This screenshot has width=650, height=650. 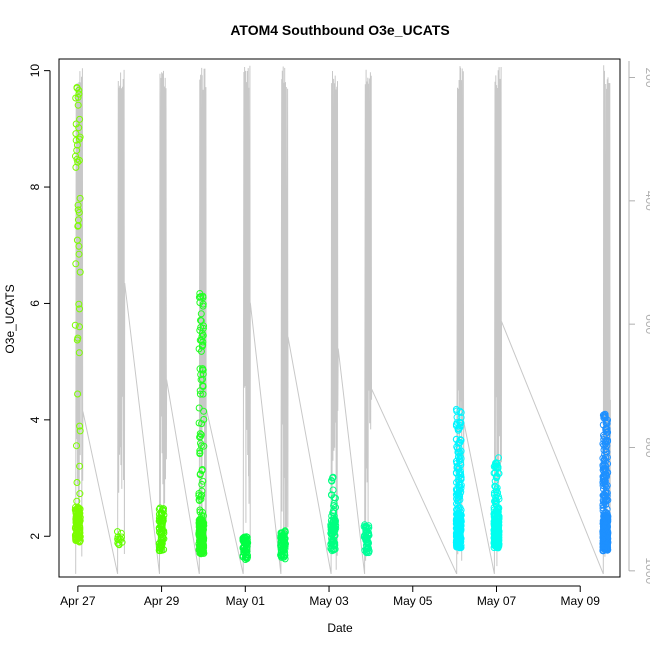 I want to click on y-tick-label: 4, so click(x=35, y=419).